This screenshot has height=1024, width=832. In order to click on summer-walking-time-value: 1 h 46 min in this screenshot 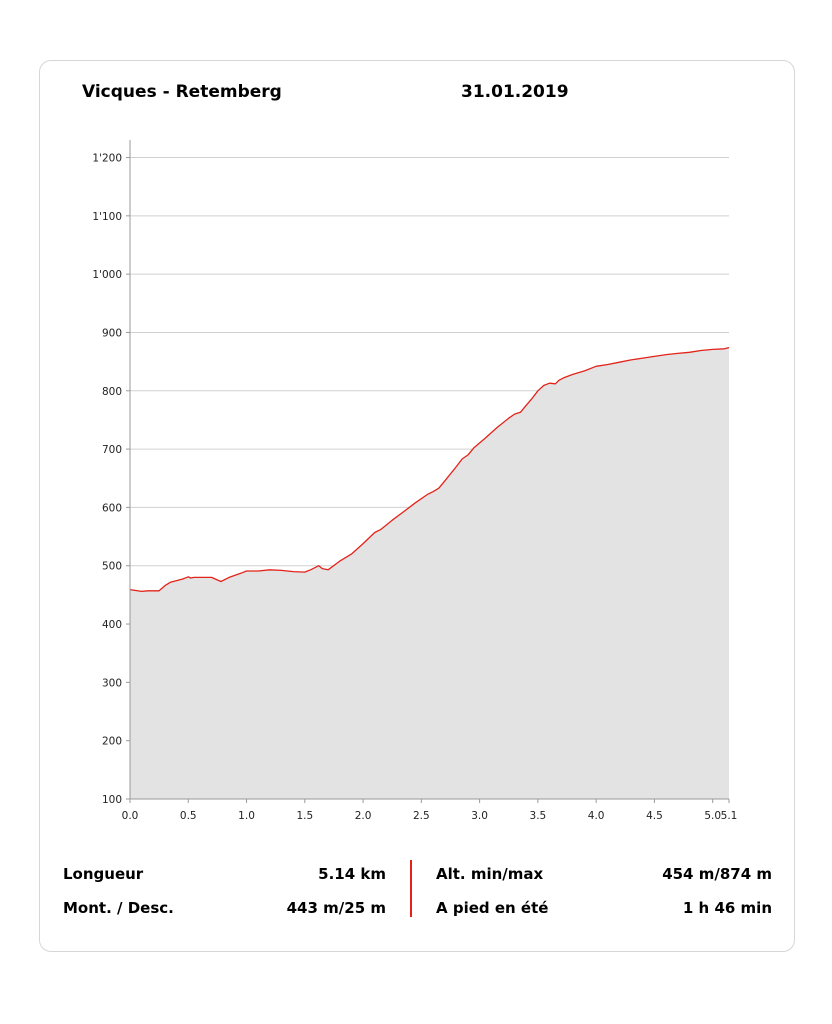, I will do `click(727, 908)`.